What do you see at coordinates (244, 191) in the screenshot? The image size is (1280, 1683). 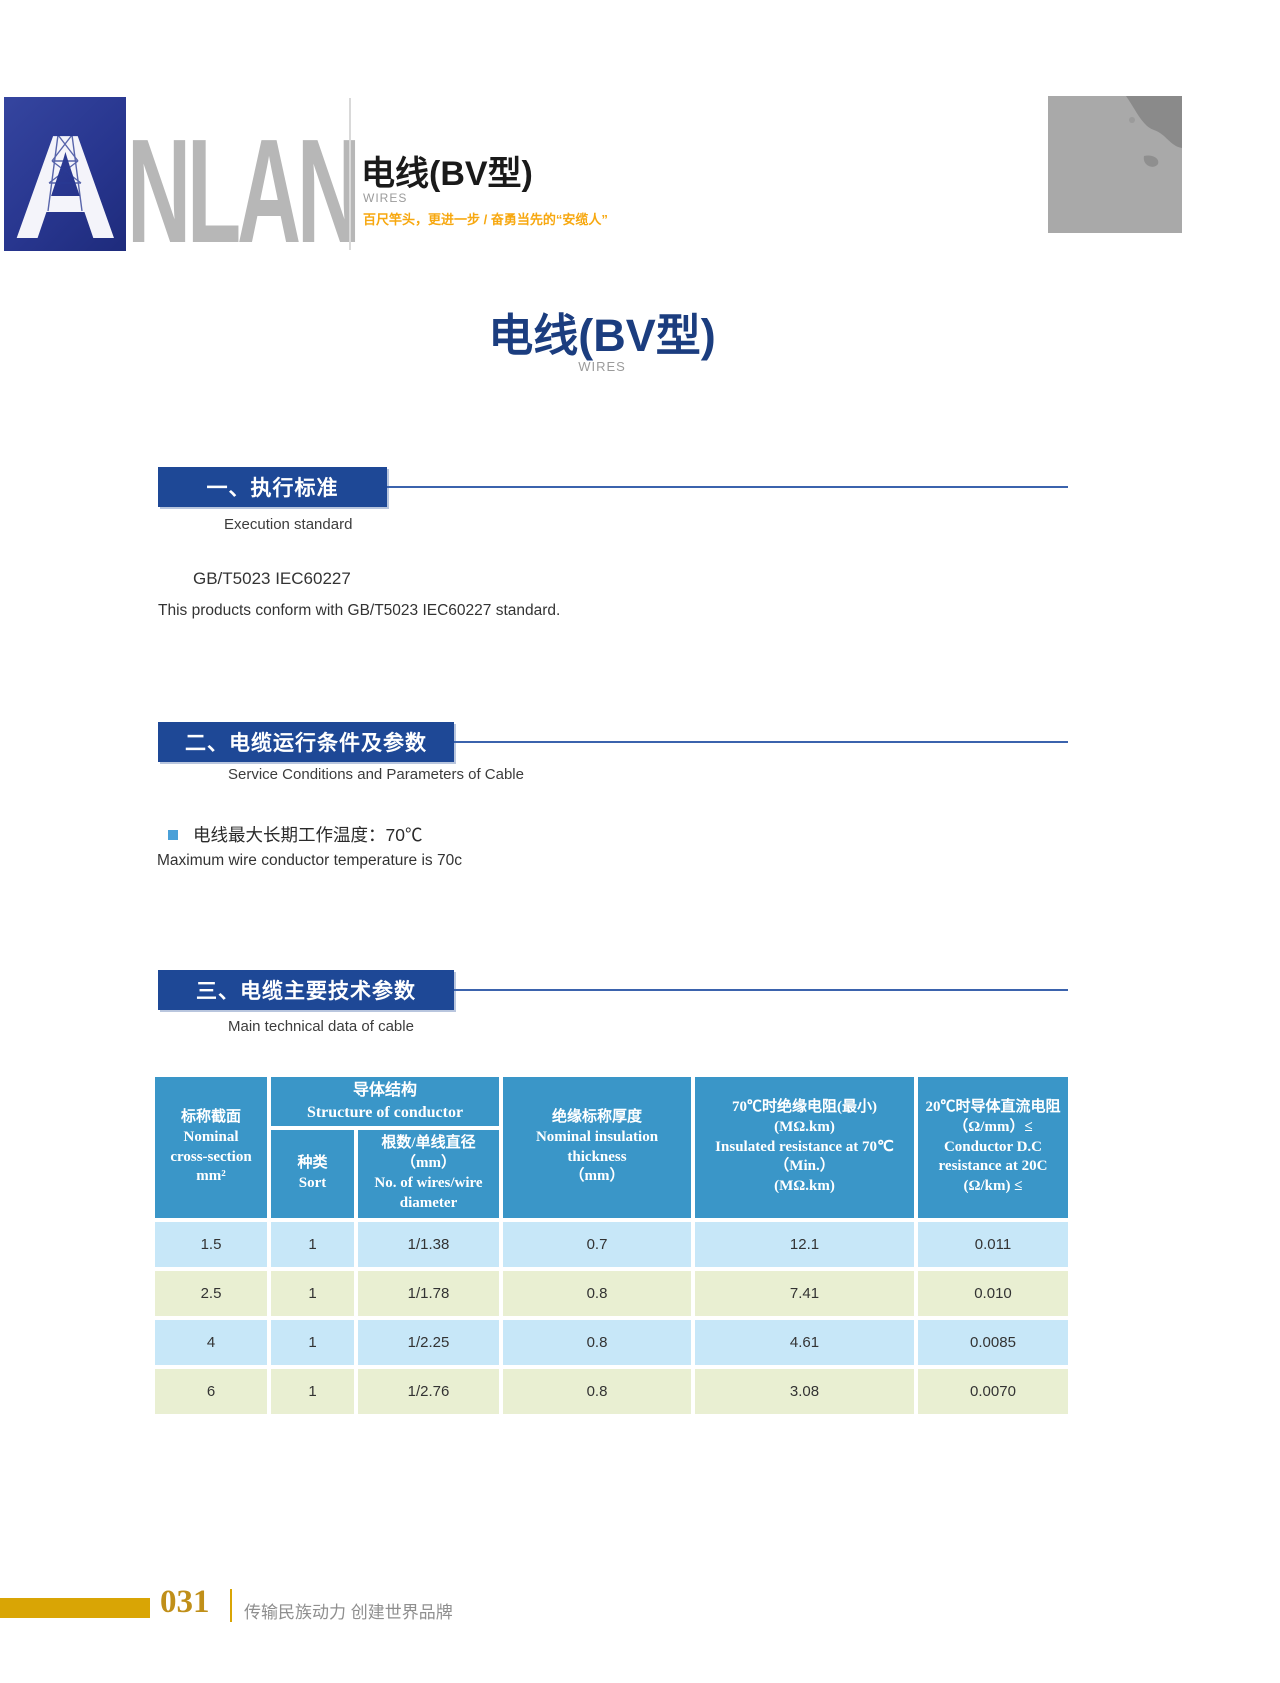 I see `logo-letters-nlan: NLAN` at bounding box center [244, 191].